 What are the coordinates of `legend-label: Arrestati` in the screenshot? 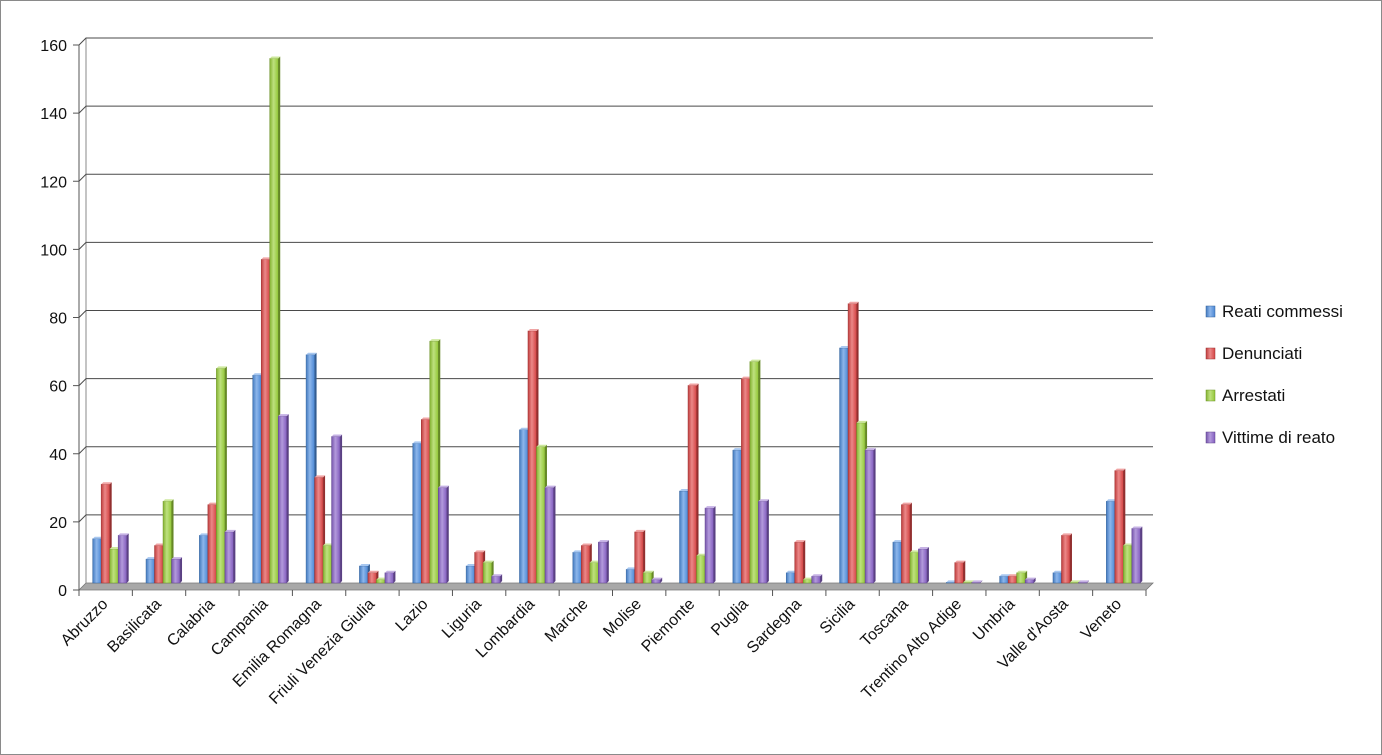 It's located at (1253, 395).